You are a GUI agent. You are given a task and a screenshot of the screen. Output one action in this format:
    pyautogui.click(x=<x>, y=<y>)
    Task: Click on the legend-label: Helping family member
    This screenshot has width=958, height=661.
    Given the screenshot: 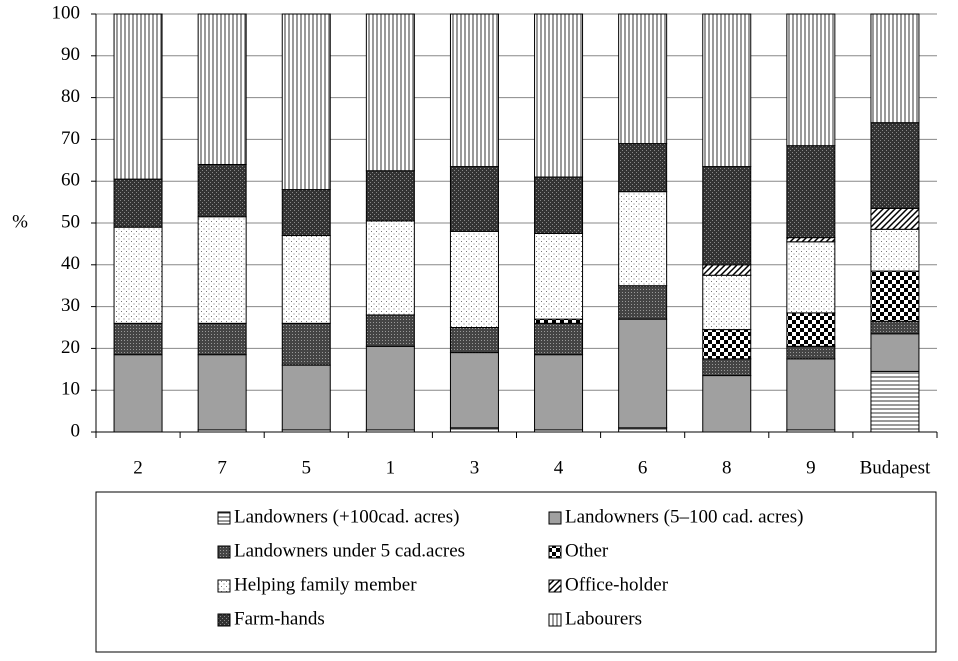 What is the action you would take?
    pyautogui.click(x=325, y=584)
    